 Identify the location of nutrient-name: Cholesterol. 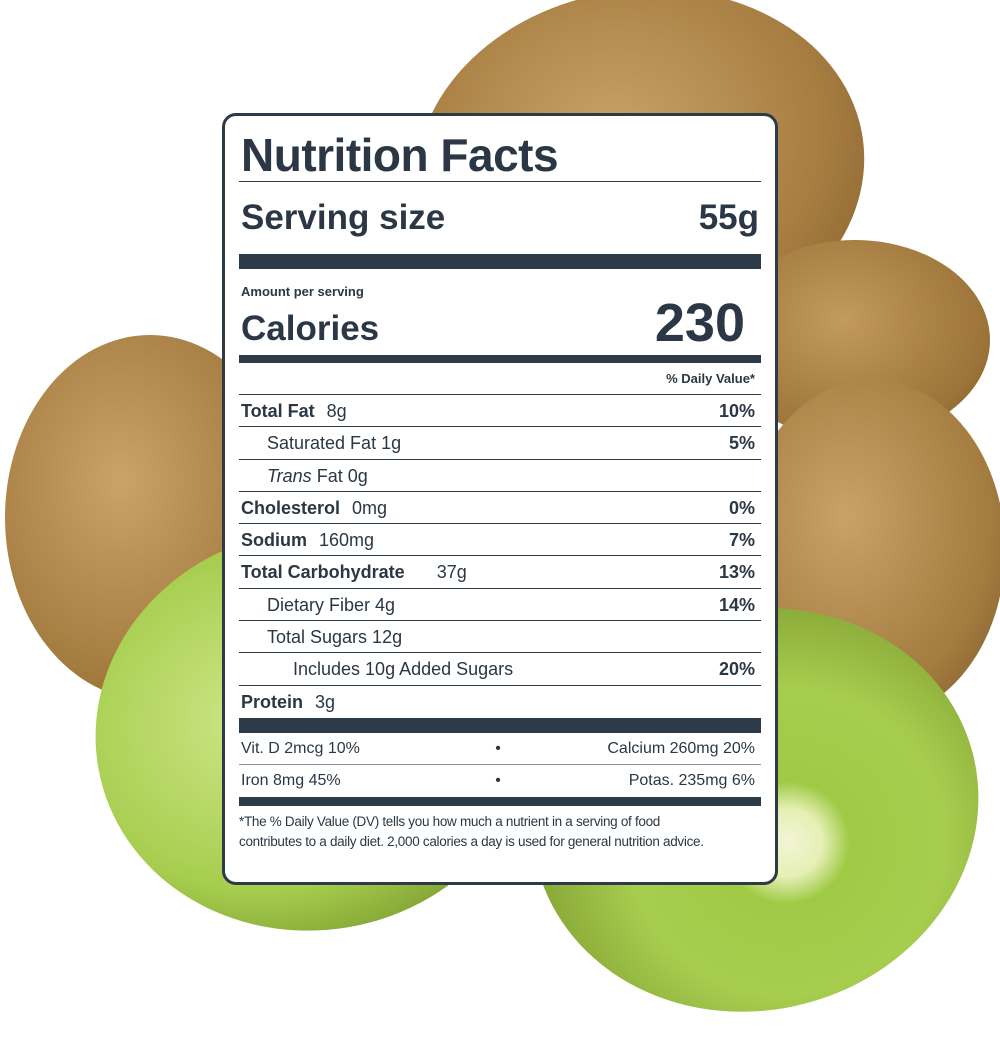
(291, 507).